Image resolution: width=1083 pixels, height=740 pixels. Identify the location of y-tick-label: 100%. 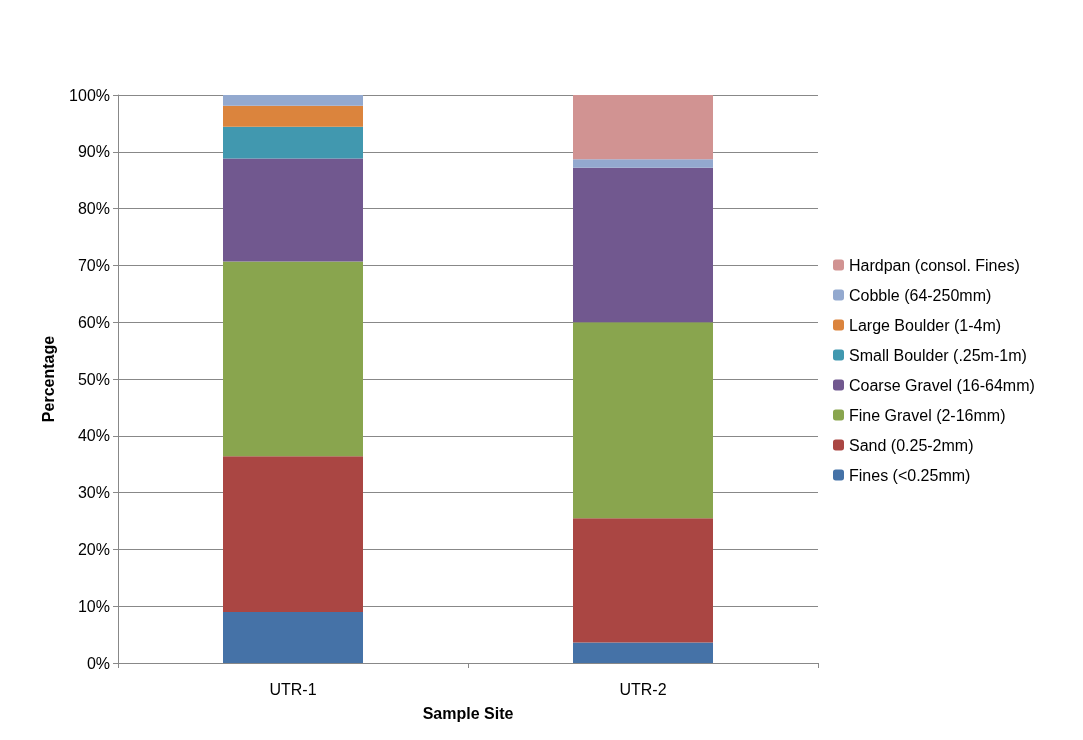
(89, 95).